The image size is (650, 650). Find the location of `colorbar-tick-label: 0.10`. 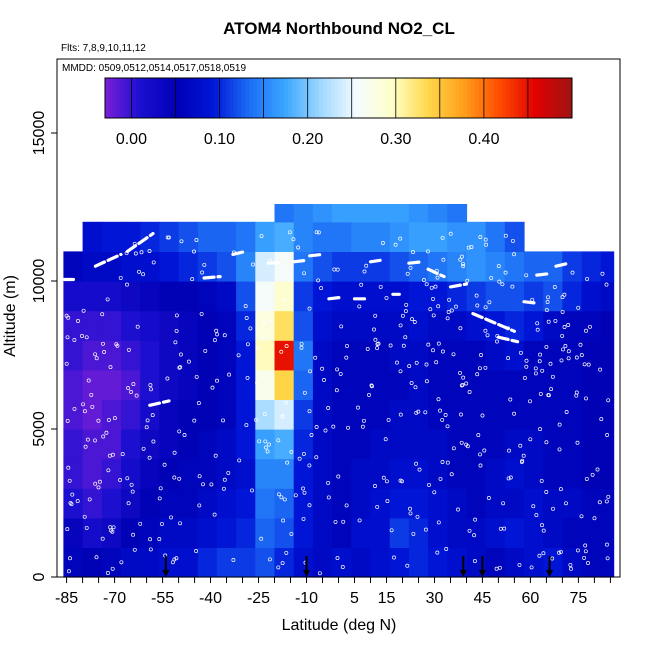

colorbar-tick-label: 0.10 is located at coordinates (219, 139).